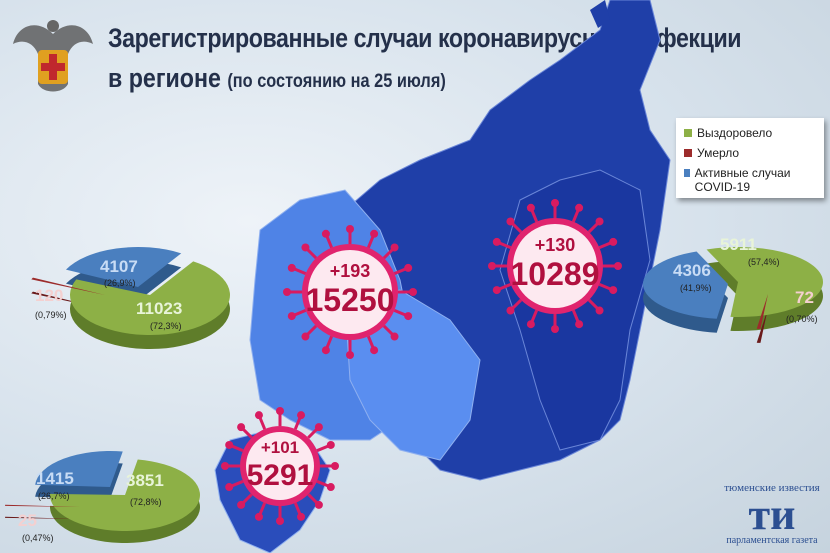 The height and width of the screenshot is (553, 830). What do you see at coordinates (164, 78) in the screenshot?
I see `title-region: в регионе` at bounding box center [164, 78].